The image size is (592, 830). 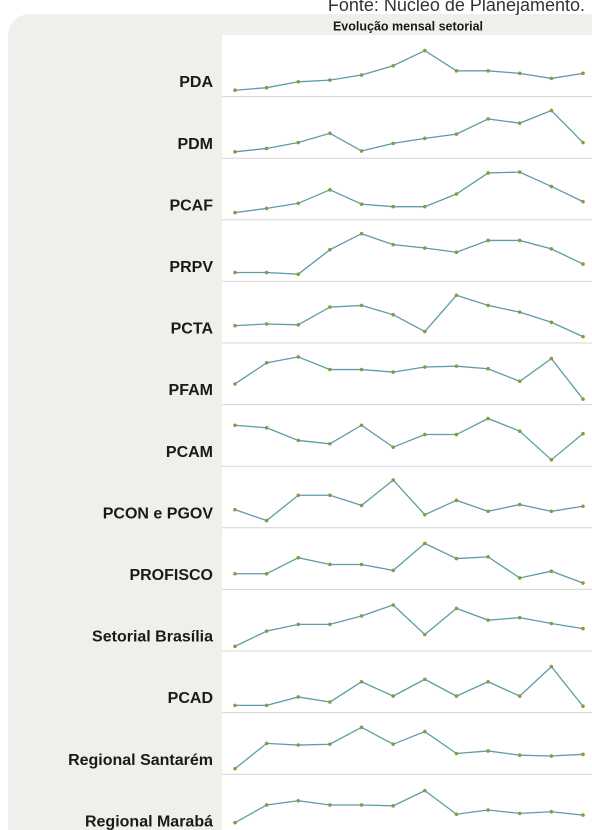 I want to click on row-label: PRPV, so click(x=191, y=267).